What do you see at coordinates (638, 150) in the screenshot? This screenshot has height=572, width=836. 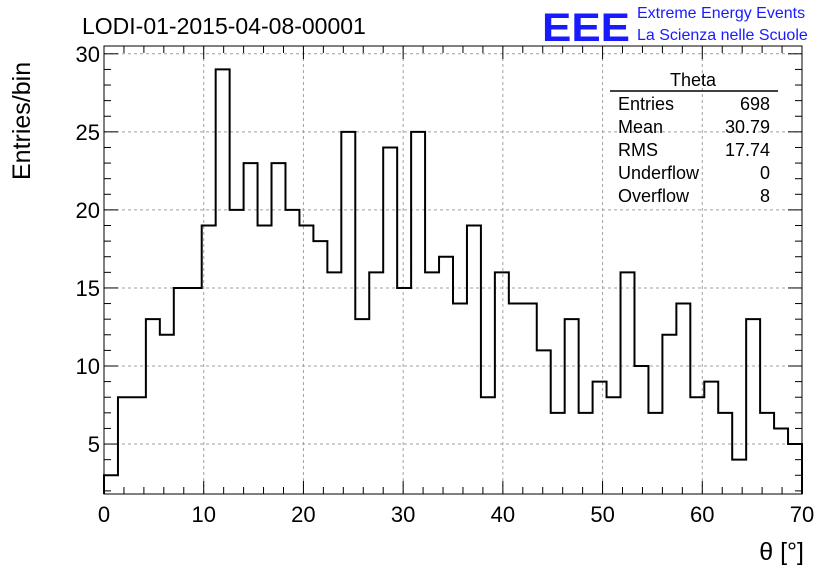 I see `stats-label-rms: RMS` at bounding box center [638, 150].